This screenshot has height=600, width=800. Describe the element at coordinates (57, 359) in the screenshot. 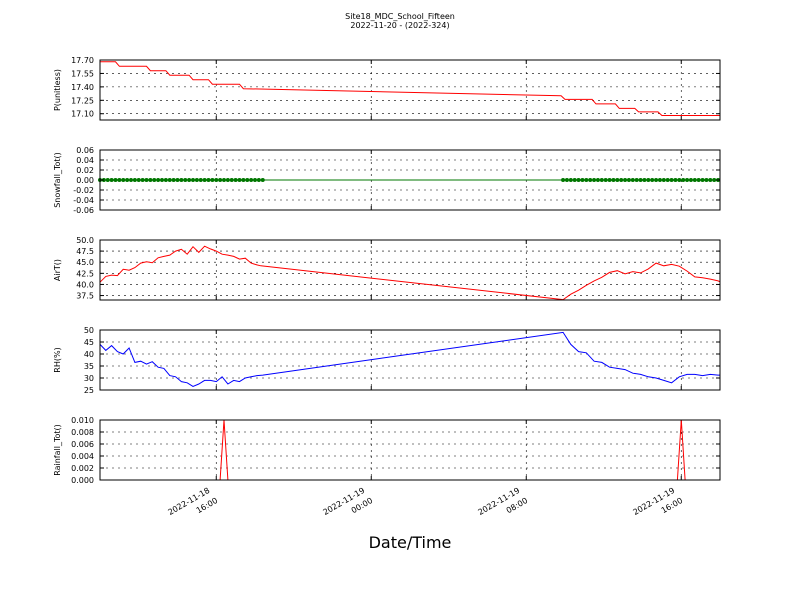

I see `y-axis-label: RH(%)` at that location.